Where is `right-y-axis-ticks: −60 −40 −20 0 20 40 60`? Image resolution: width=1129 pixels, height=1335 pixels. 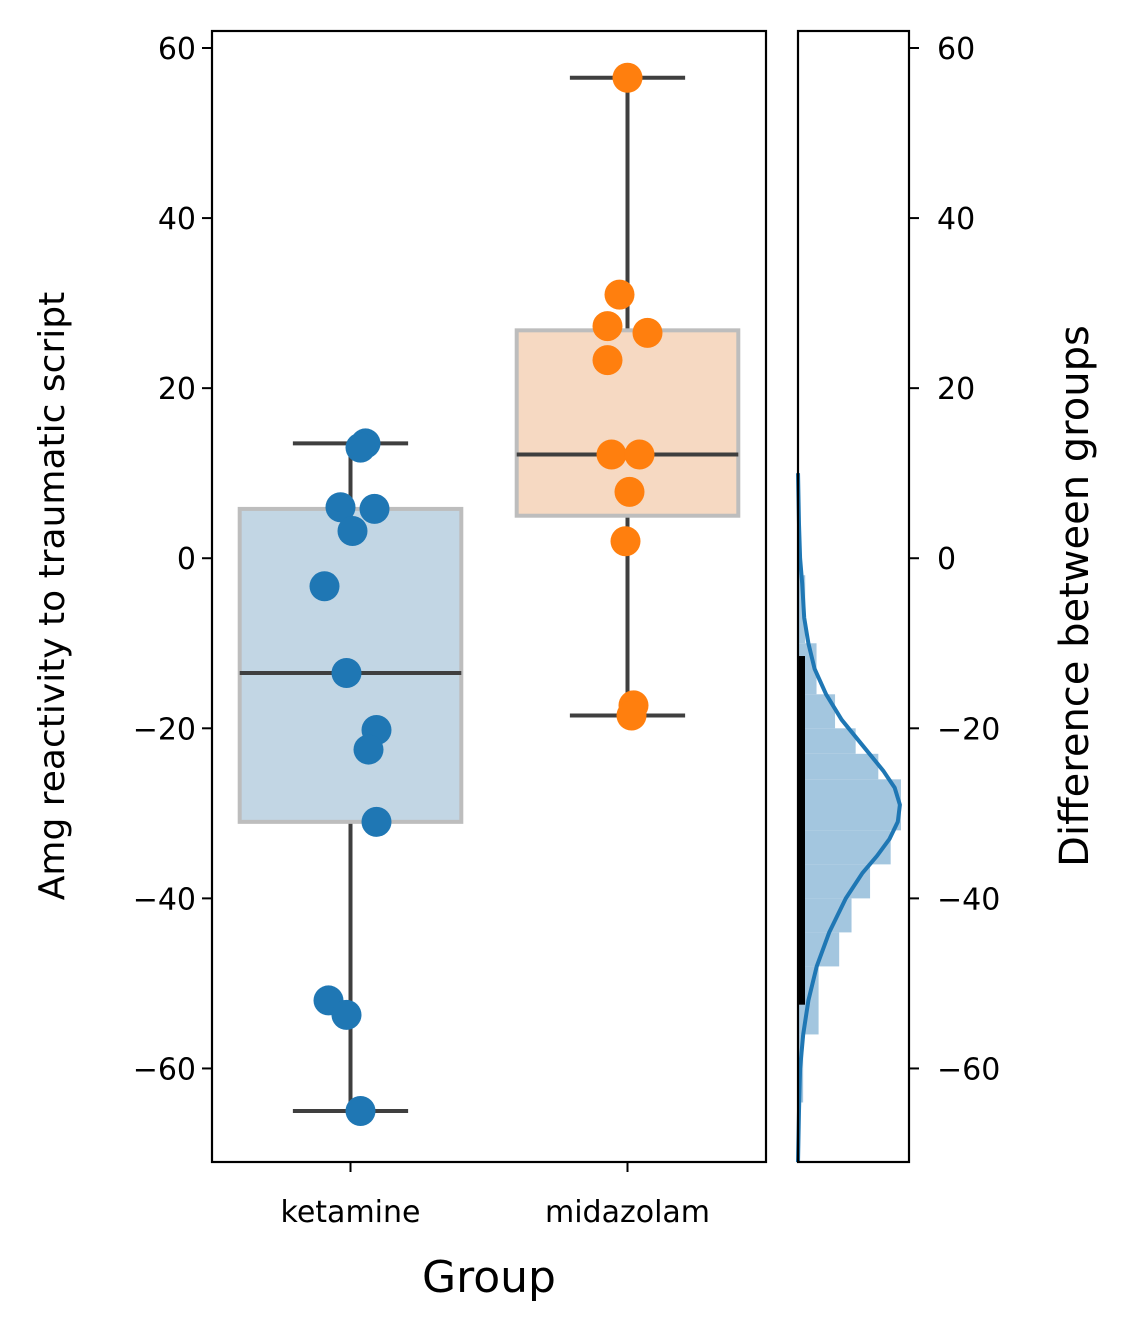 right-y-axis-ticks: −60 −40 −20 0 20 40 60 is located at coordinates (954, 559).